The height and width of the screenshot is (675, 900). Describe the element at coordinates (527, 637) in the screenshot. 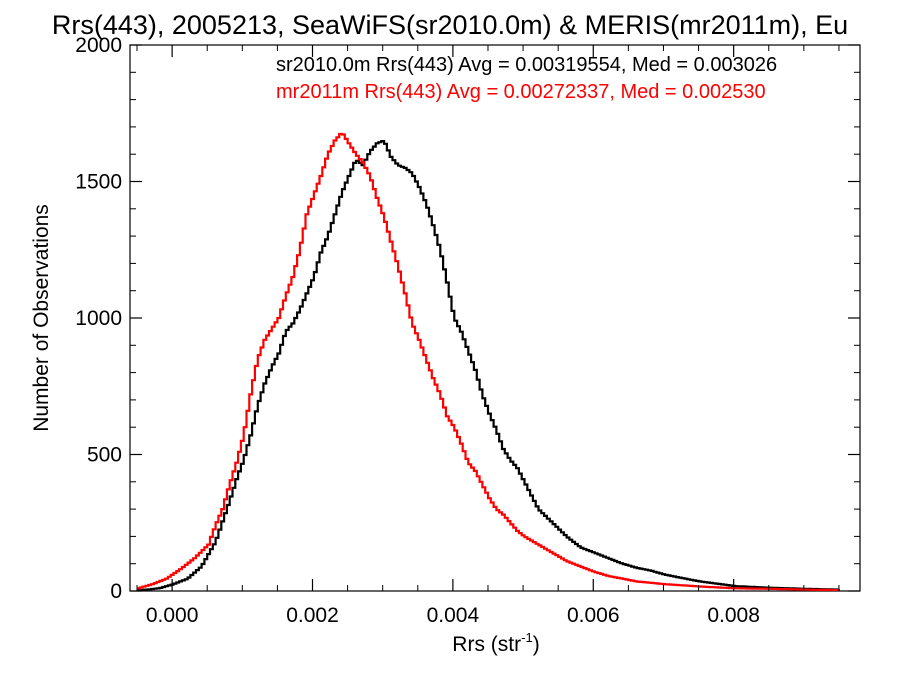

I see `x-axis-label-sup: -1` at that location.